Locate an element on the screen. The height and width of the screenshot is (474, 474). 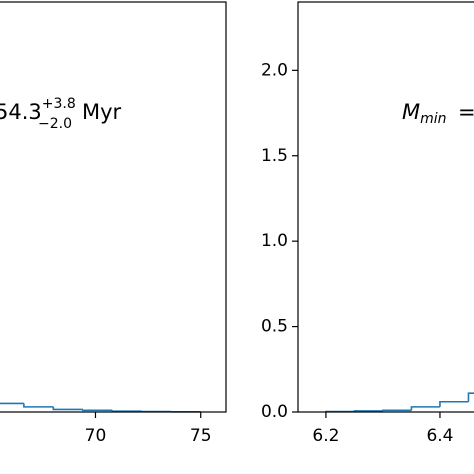
x-tick-label: 65 is located at coordinates (0, 436).